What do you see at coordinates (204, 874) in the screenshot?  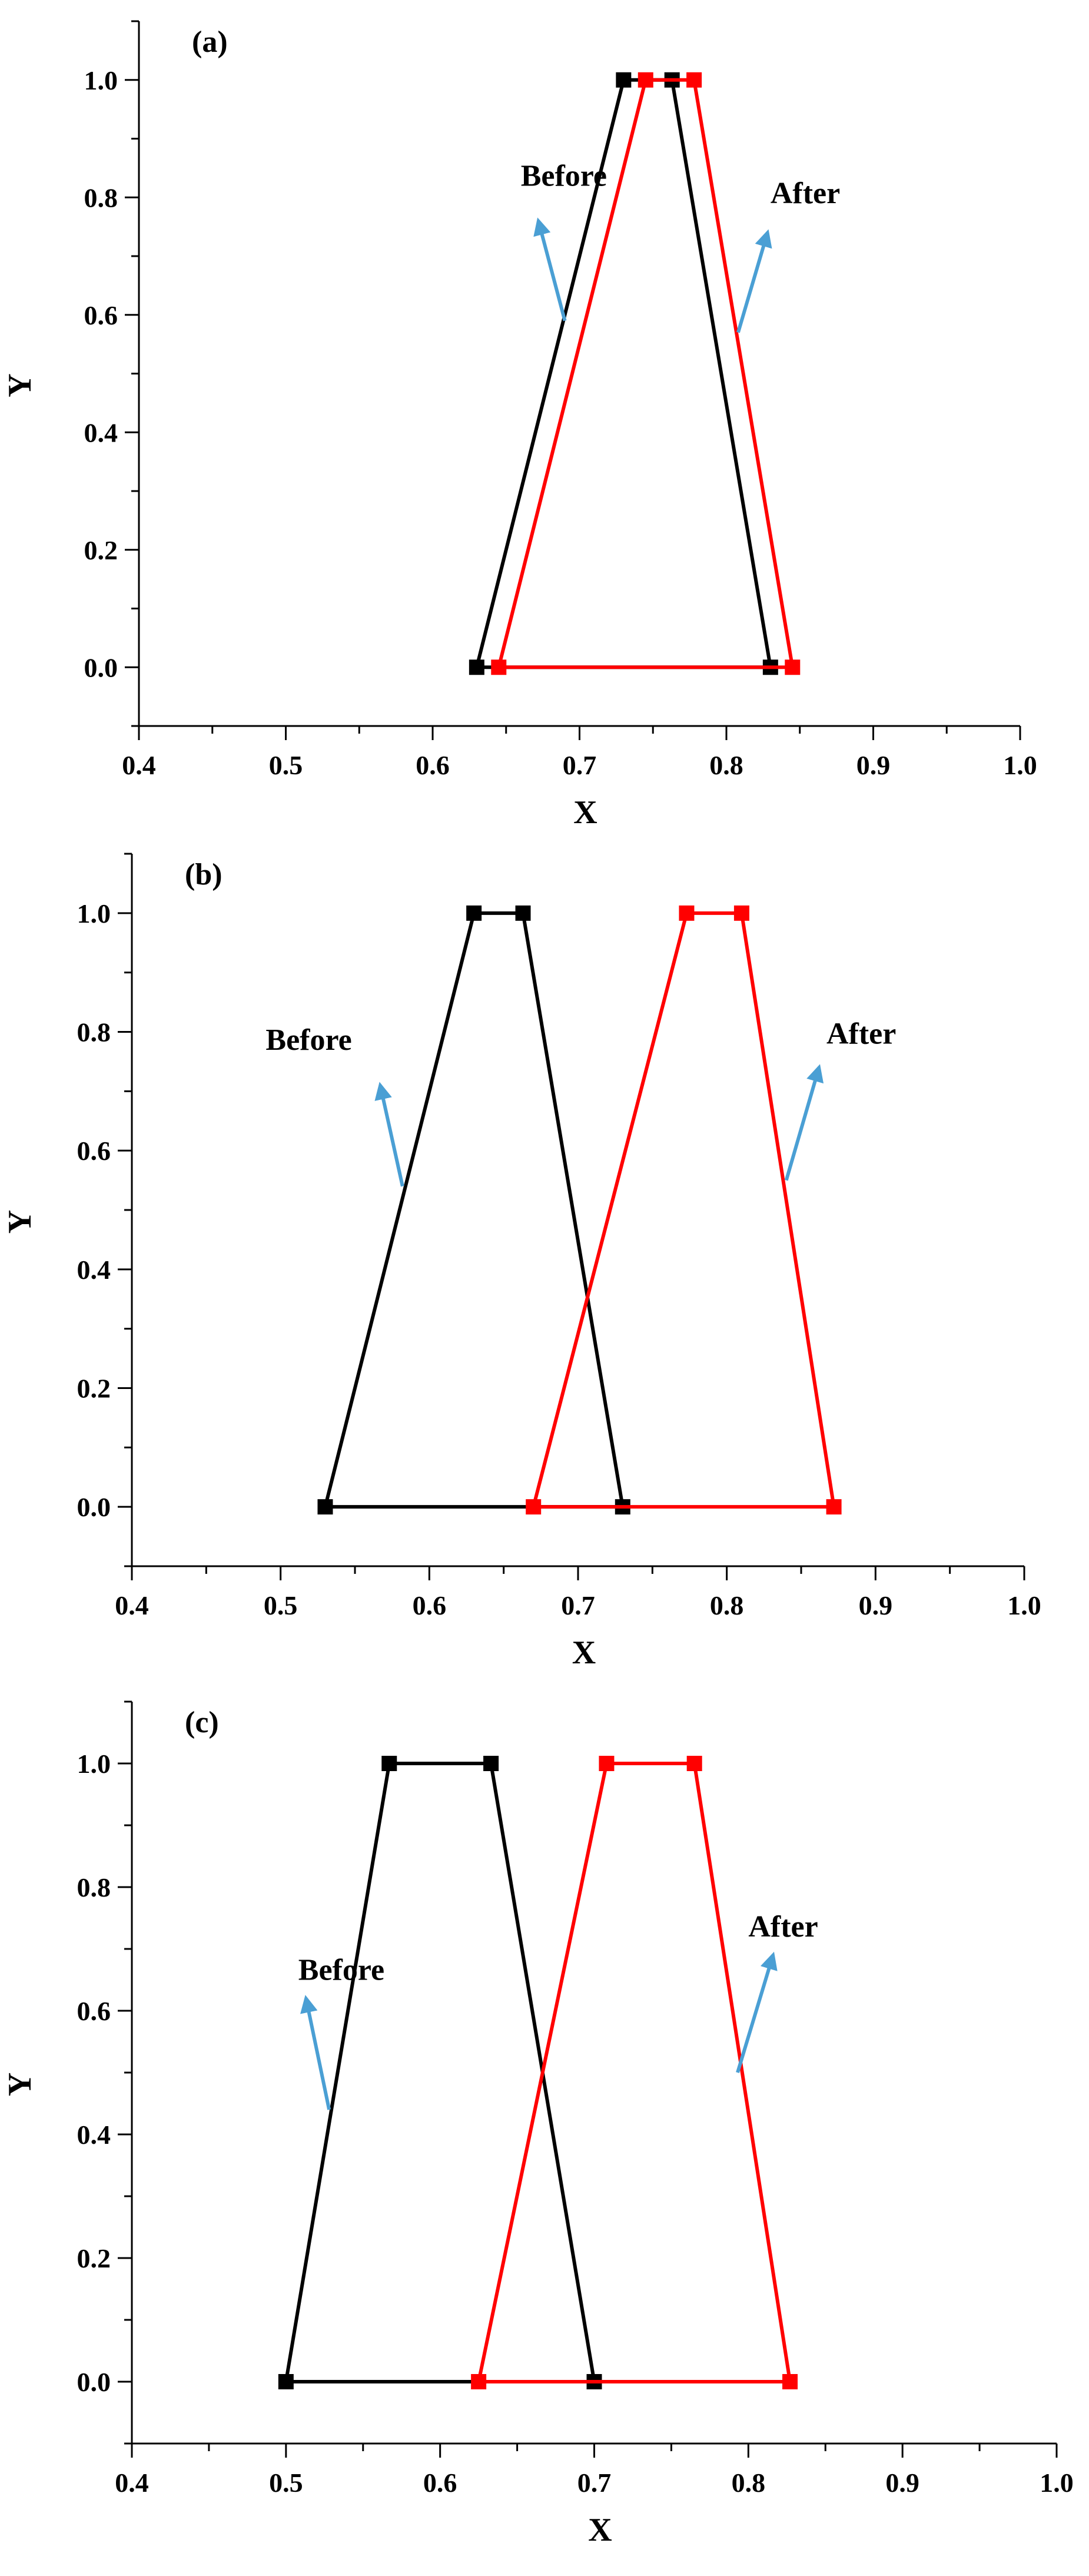 I see `panel-label: (b)` at bounding box center [204, 874].